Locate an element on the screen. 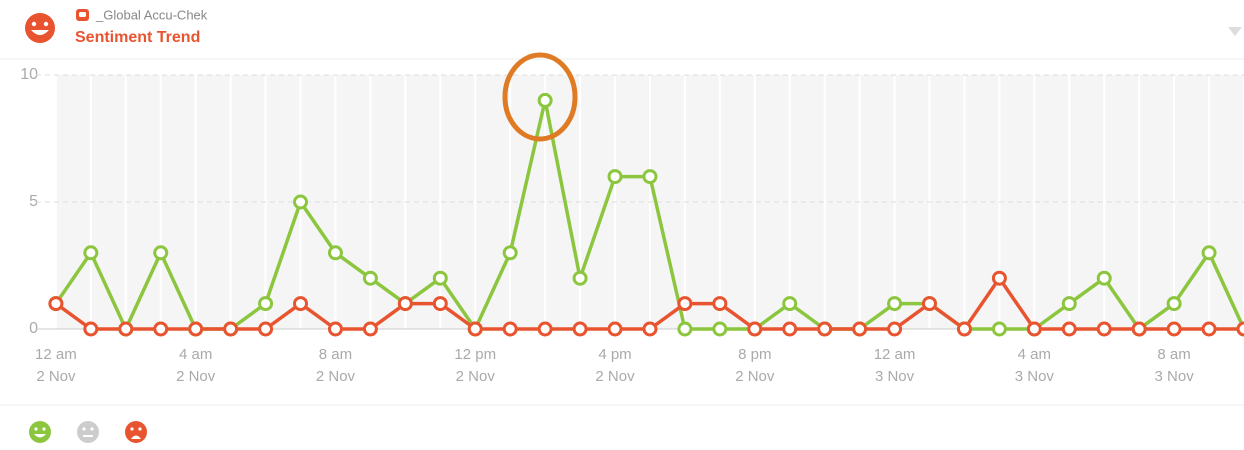  x-tick-label: 8 pm is located at coordinates (754, 354).